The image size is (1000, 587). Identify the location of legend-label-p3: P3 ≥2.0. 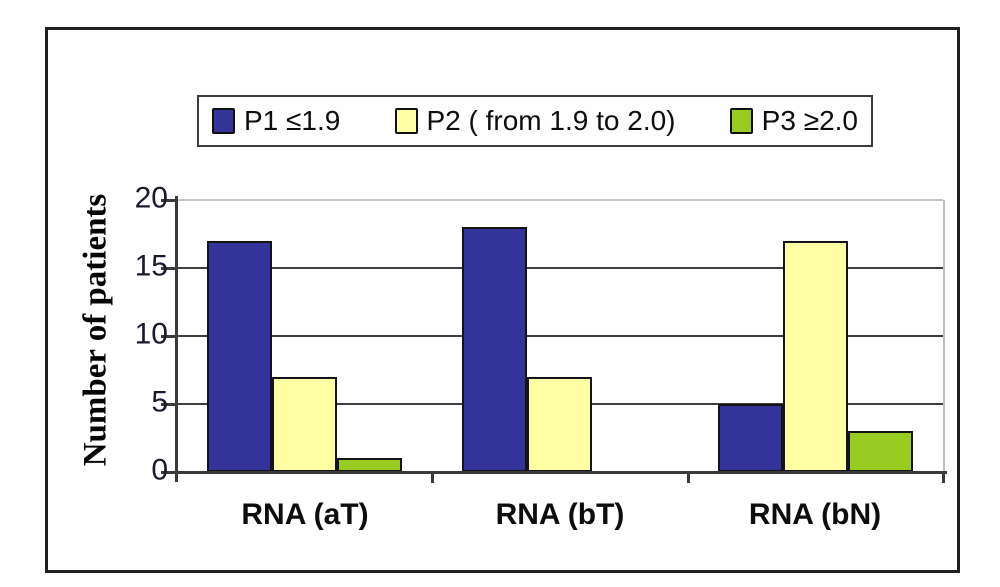
(809, 120).